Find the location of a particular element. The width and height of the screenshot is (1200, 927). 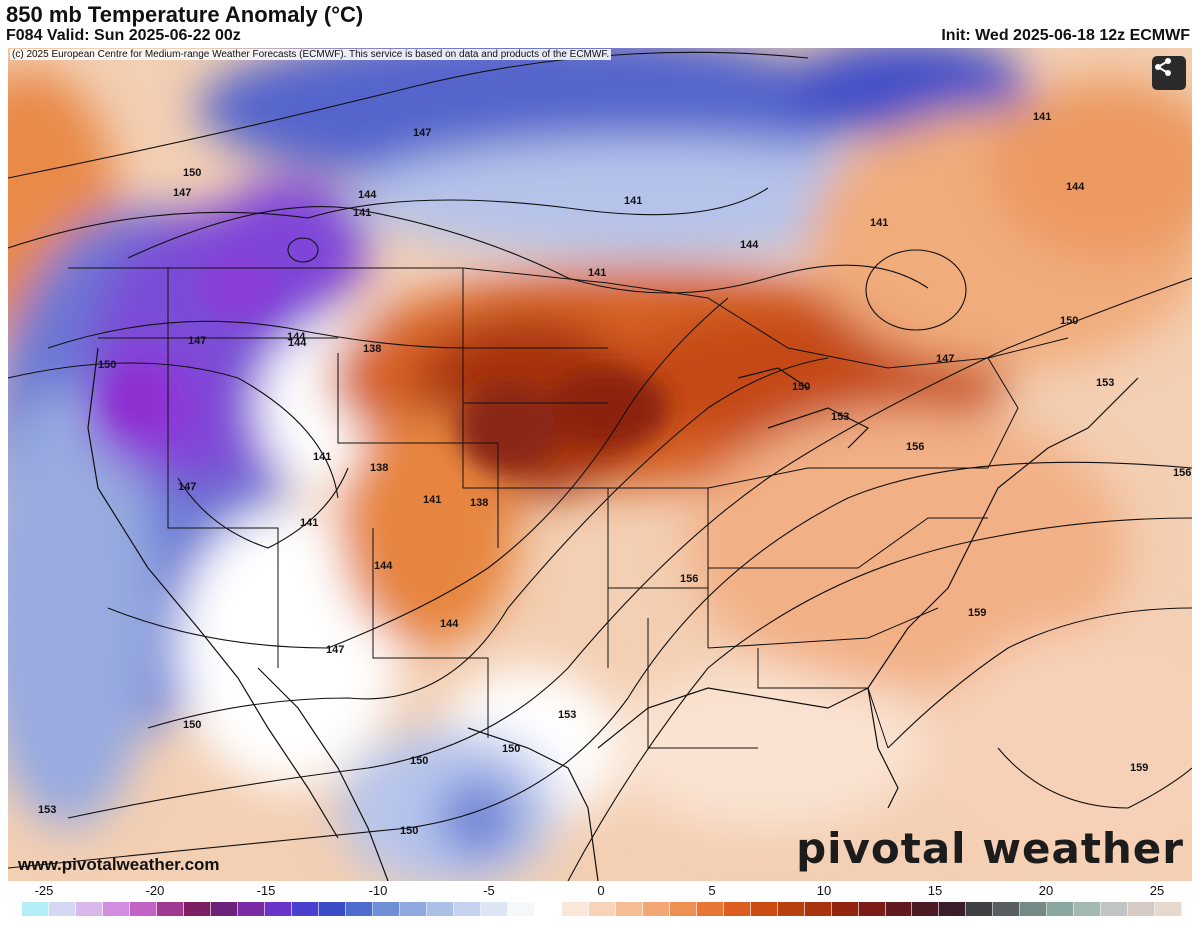

site-url: www.pivotalweather.com is located at coordinates (119, 864).